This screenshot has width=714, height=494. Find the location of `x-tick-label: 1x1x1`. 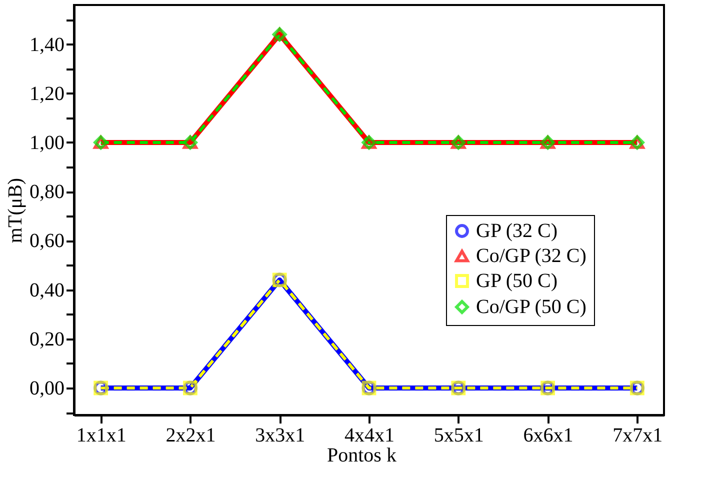

x-tick-label: 1x1x1 is located at coordinates (101, 435).